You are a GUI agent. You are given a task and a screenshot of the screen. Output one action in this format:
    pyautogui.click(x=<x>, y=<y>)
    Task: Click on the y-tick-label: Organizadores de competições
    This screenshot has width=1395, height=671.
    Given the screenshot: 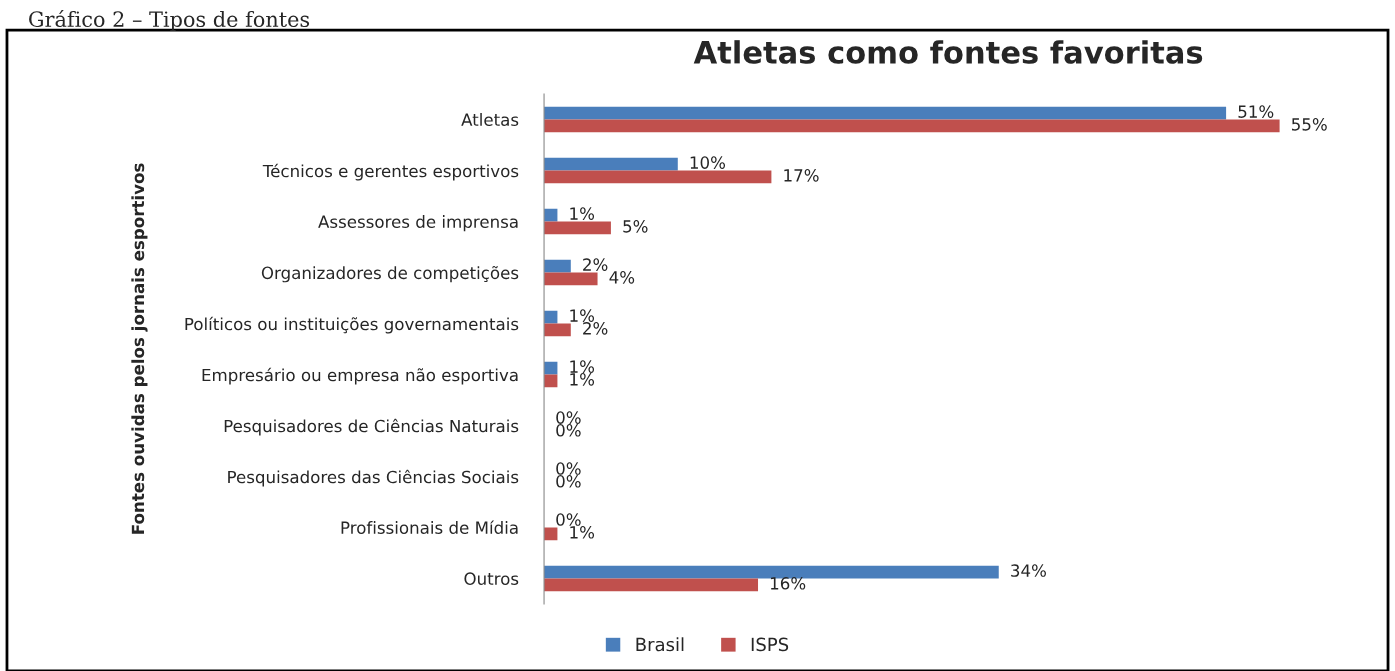 What is the action you would take?
    pyautogui.click(x=390, y=274)
    